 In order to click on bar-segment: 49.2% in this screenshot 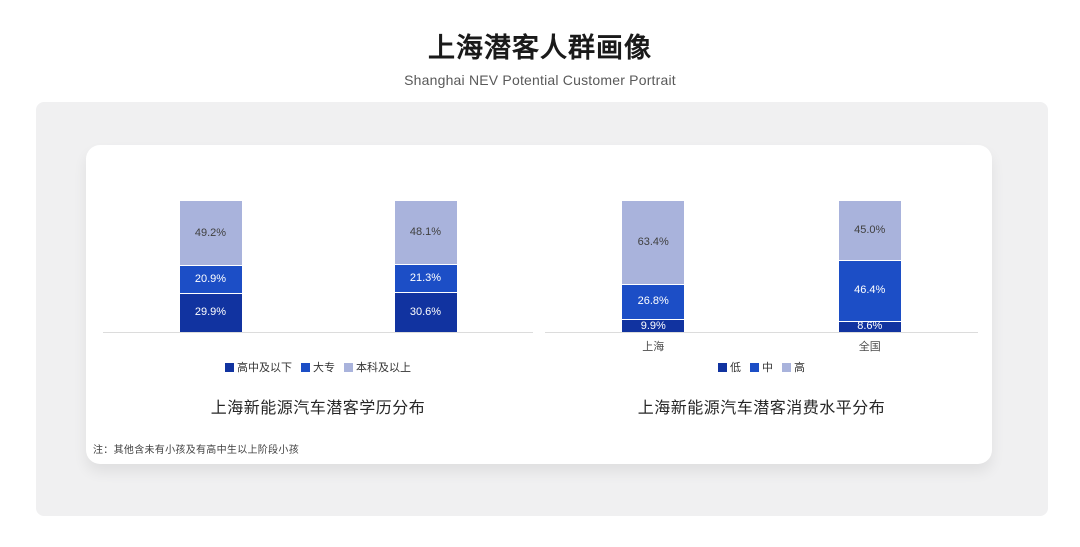, I will do `click(210, 233)`.